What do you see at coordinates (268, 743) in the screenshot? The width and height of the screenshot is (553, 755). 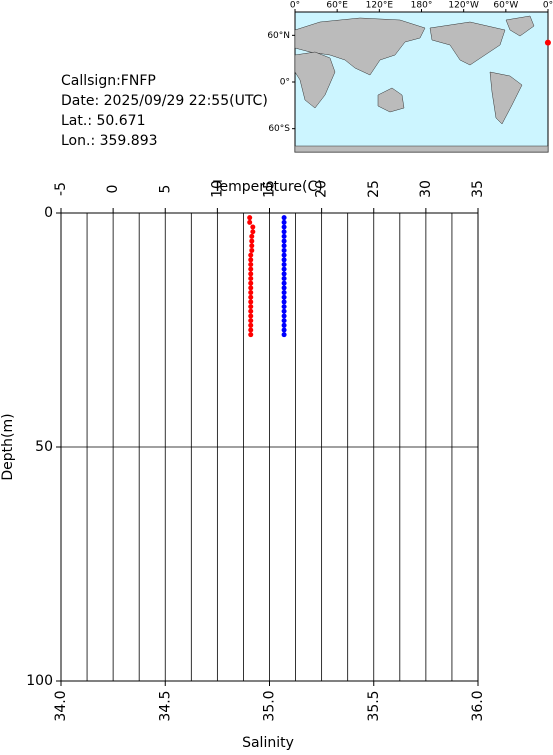 I see `x2-axis-label: Salinity` at bounding box center [268, 743].